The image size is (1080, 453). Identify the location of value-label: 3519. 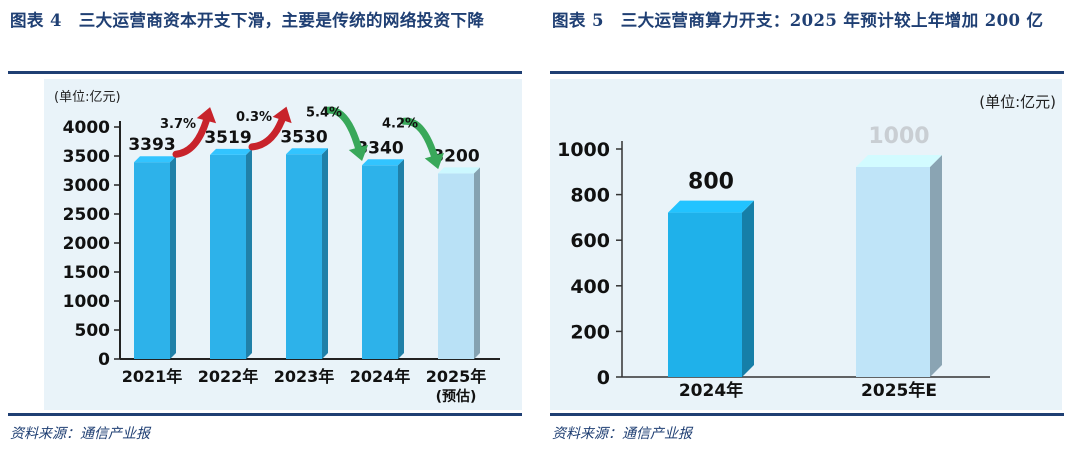
(227, 138).